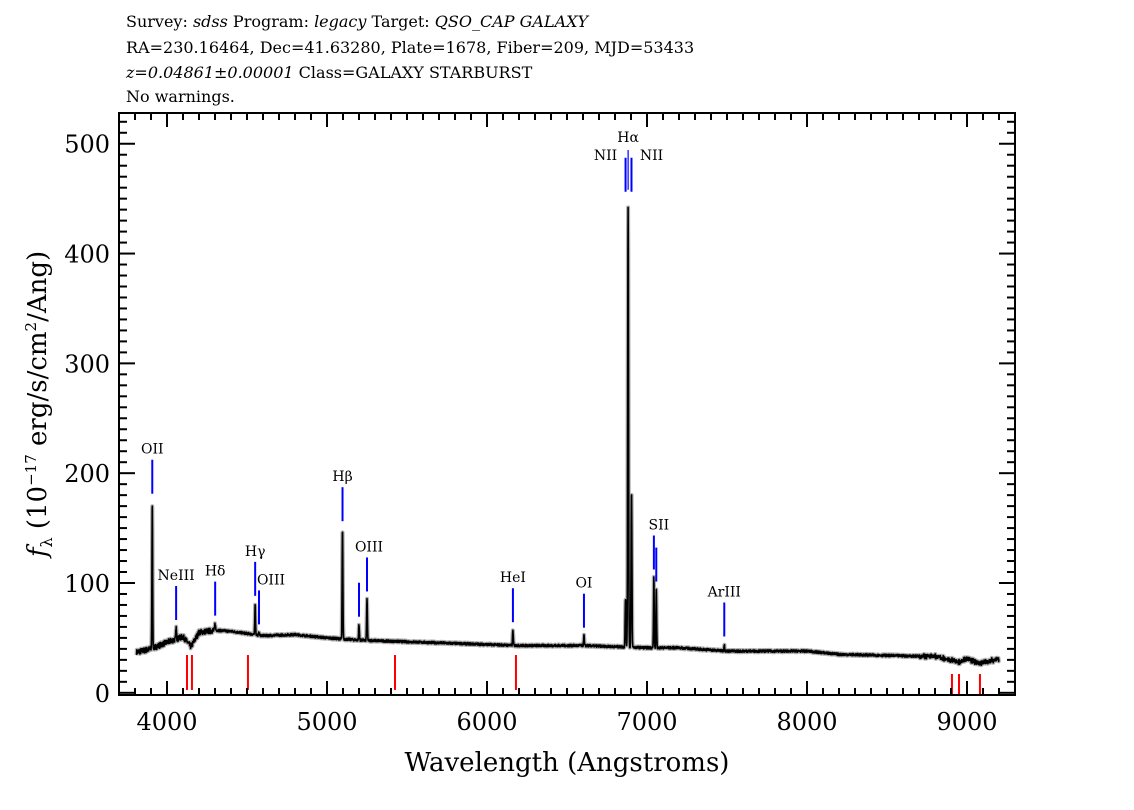 The height and width of the screenshot is (810, 1134). I want to click on y-axis-title: fλ (10−17 erg/s/cm2/Ang), so click(39, 405).